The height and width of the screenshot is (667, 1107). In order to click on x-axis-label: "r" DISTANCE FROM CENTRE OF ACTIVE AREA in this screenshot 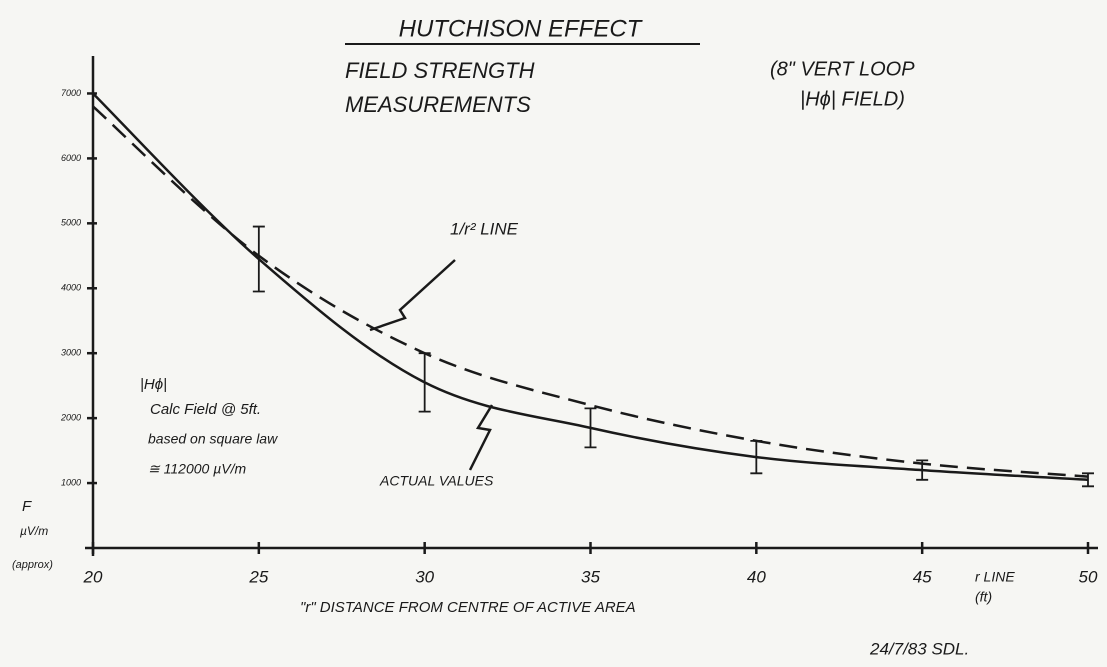, I will do `click(468, 607)`.